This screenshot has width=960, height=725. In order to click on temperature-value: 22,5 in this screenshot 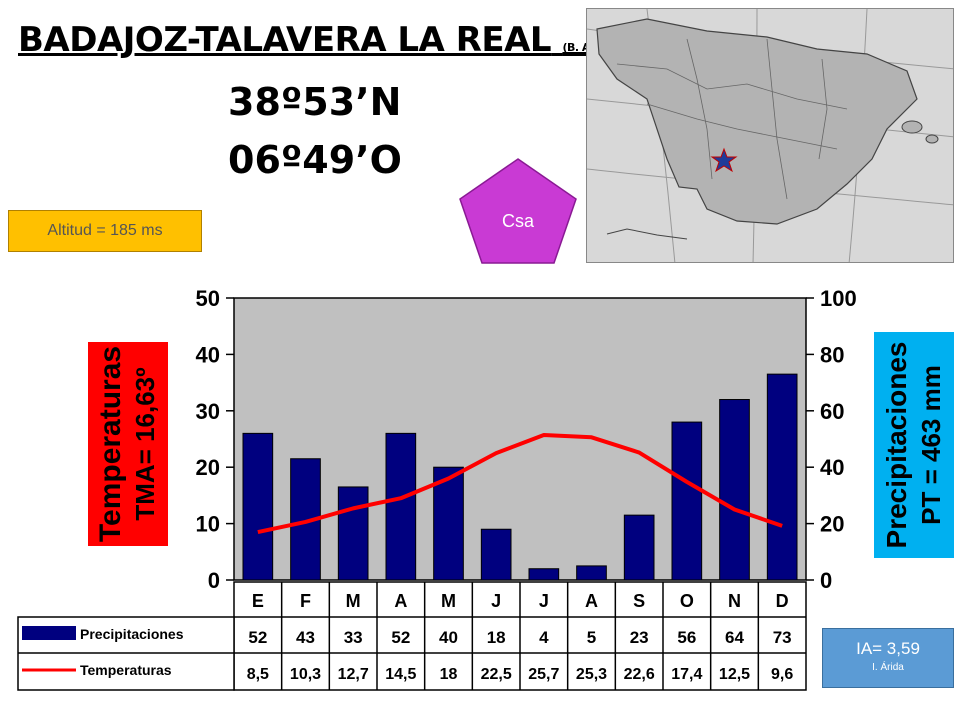, I will do `click(496, 674)`.